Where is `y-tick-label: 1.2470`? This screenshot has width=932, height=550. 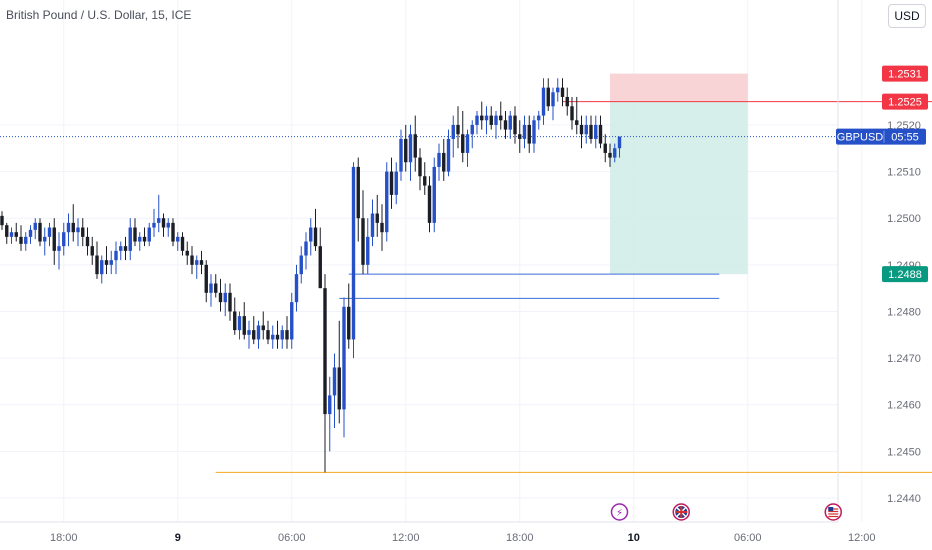
y-tick-label: 1.2470 is located at coordinates (904, 359).